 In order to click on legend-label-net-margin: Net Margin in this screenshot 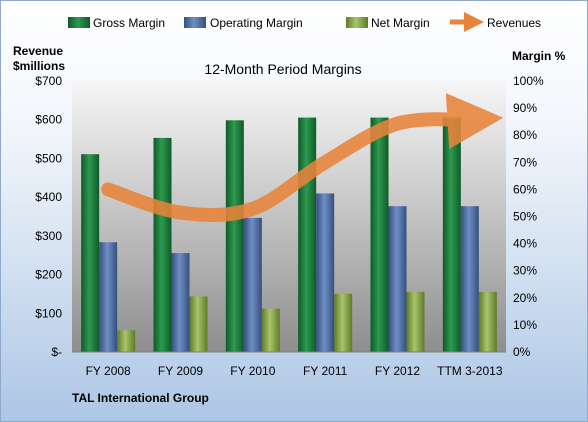, I will do `click(400, 23)`.